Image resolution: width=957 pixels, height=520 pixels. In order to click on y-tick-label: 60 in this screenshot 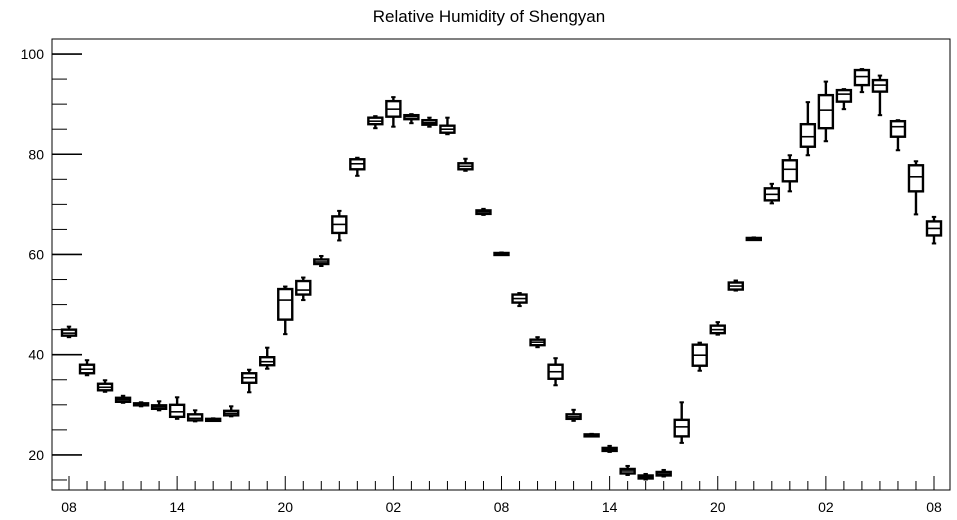, I will do `click(36, 254)`.